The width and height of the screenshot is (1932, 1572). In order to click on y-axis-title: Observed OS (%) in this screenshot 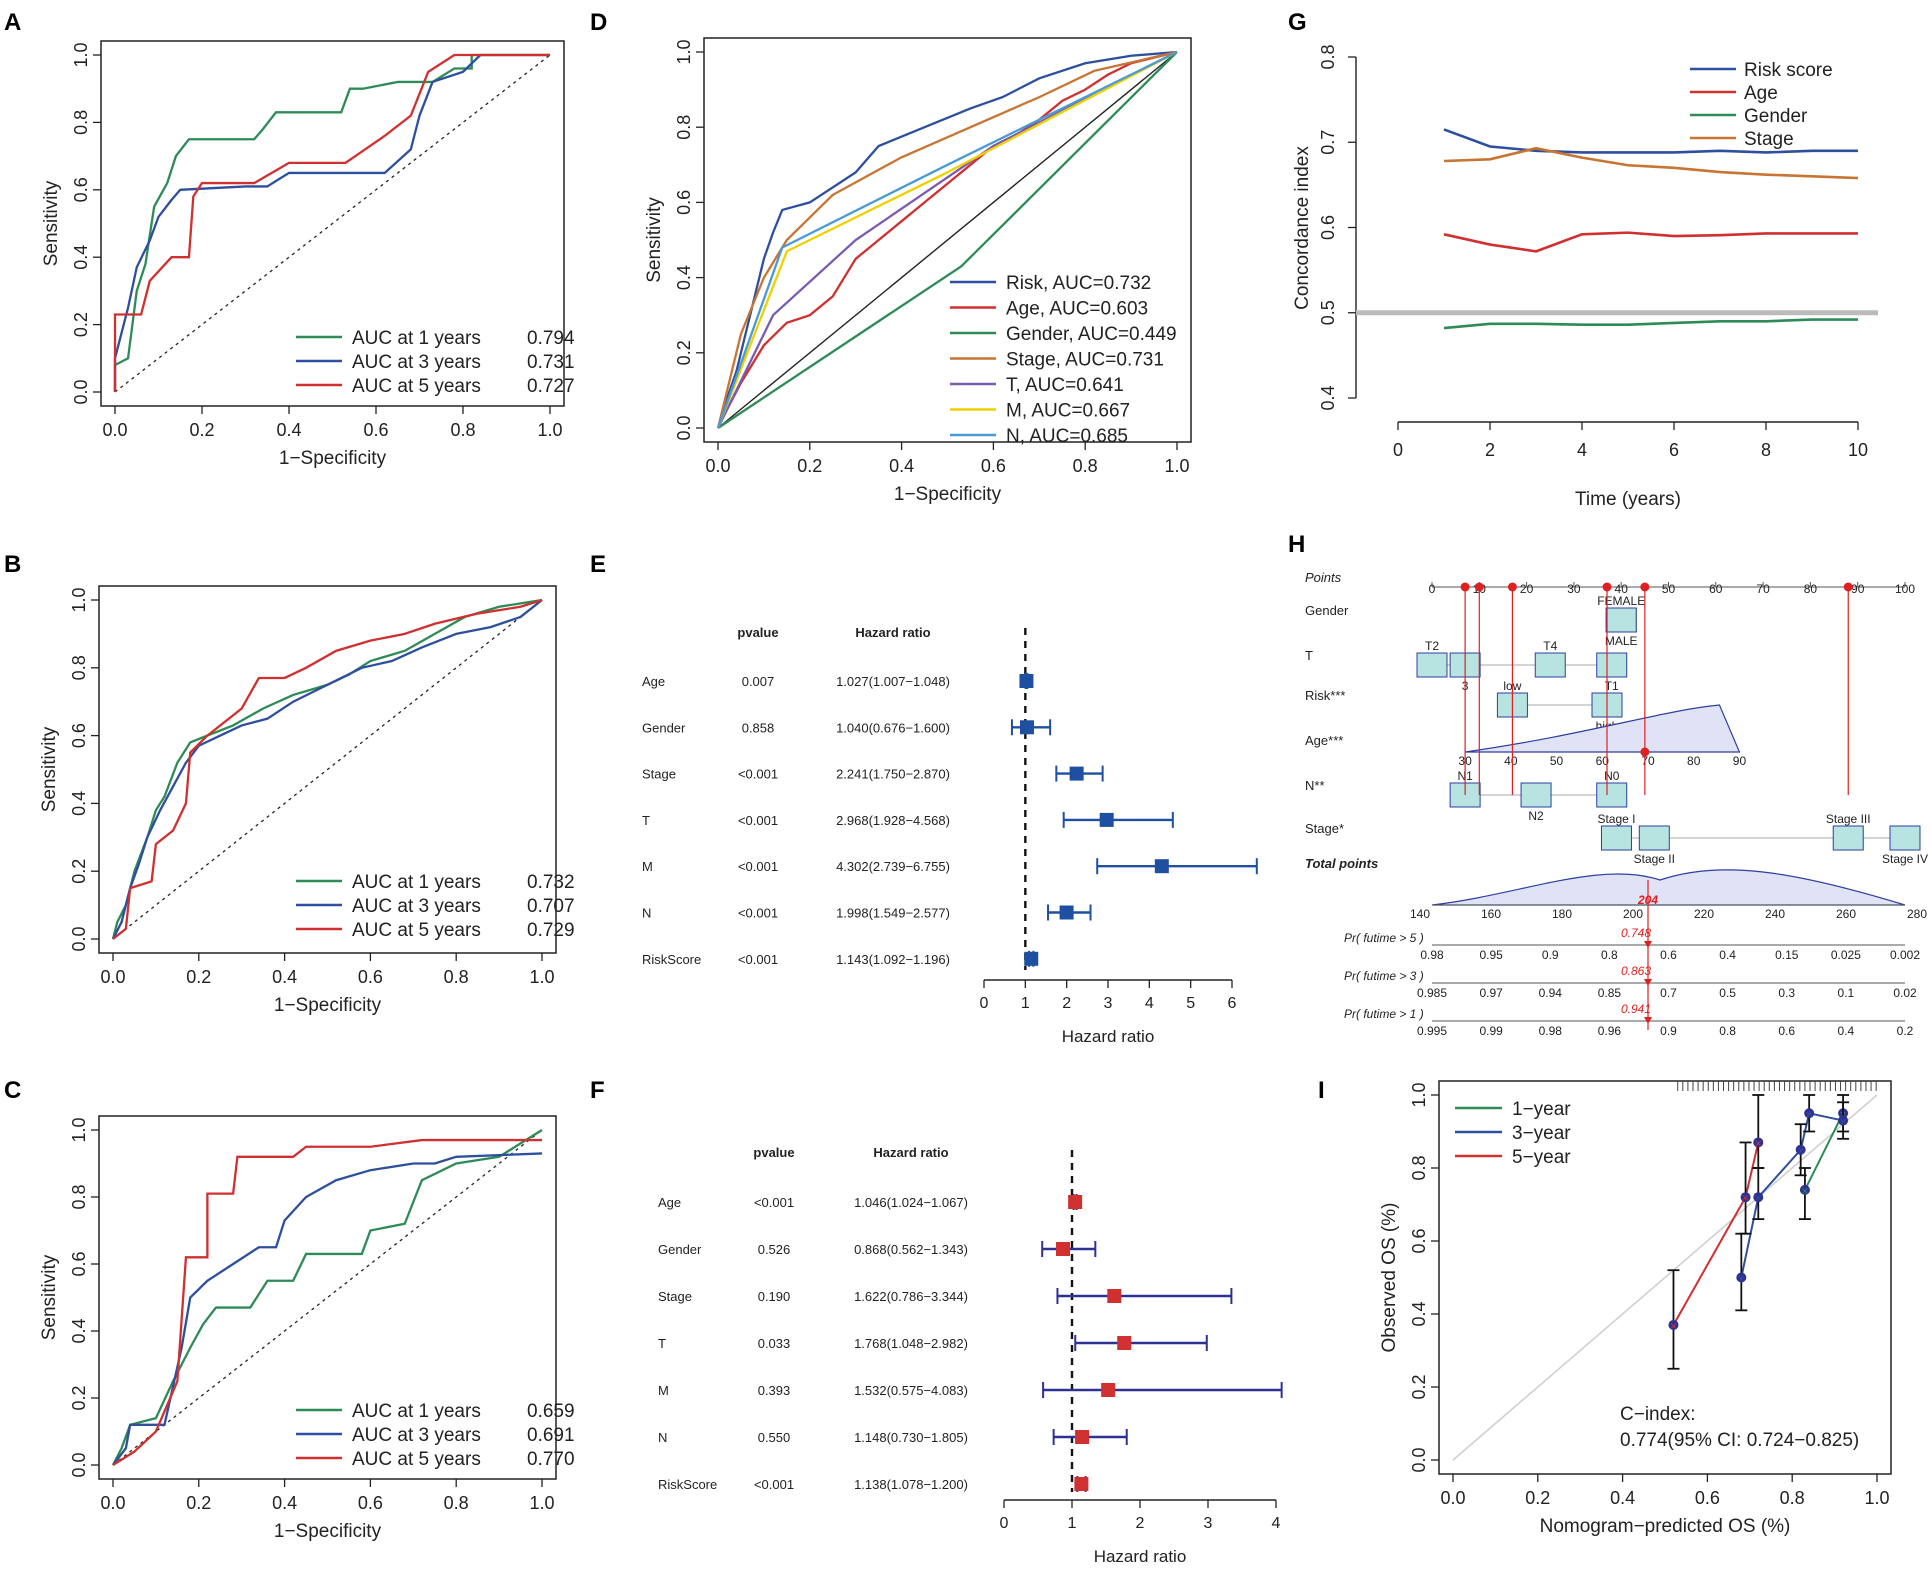, I will do `click(1389, 1278)`.